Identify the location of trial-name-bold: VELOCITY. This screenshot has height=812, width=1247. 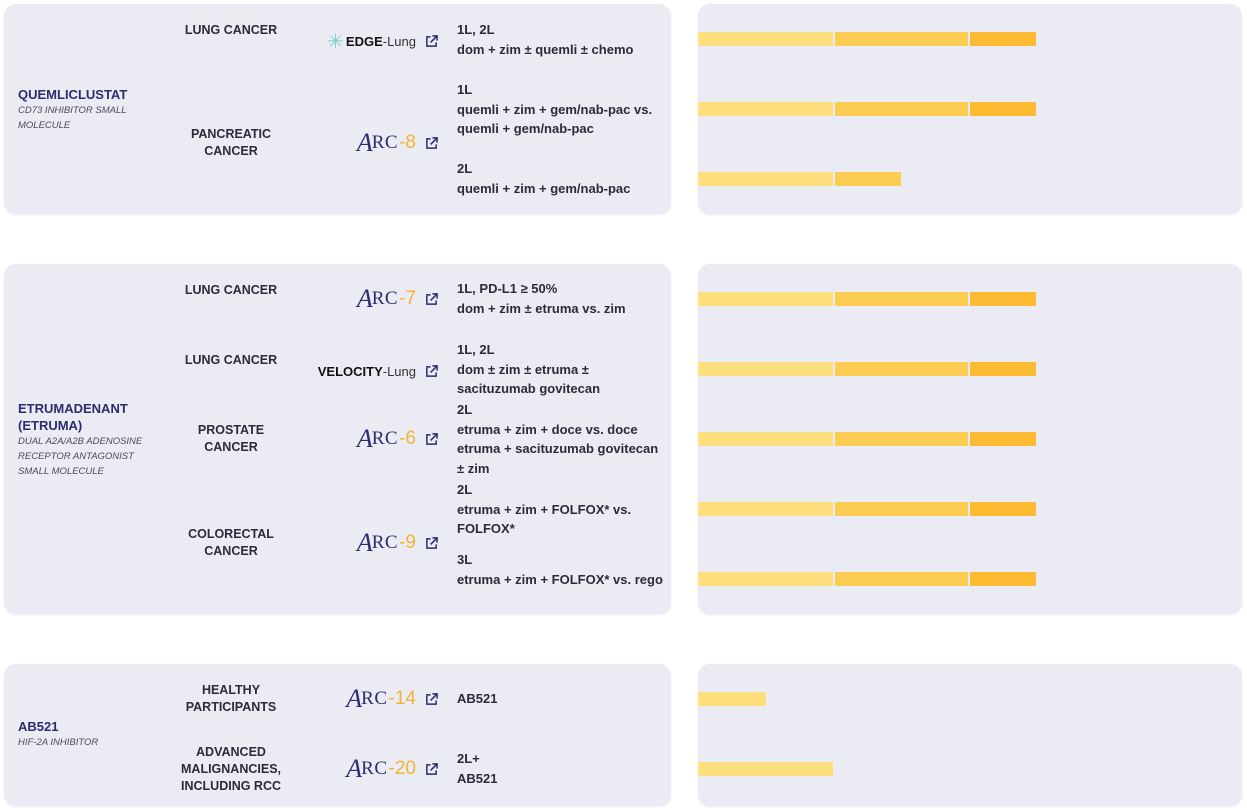
(350, 371).